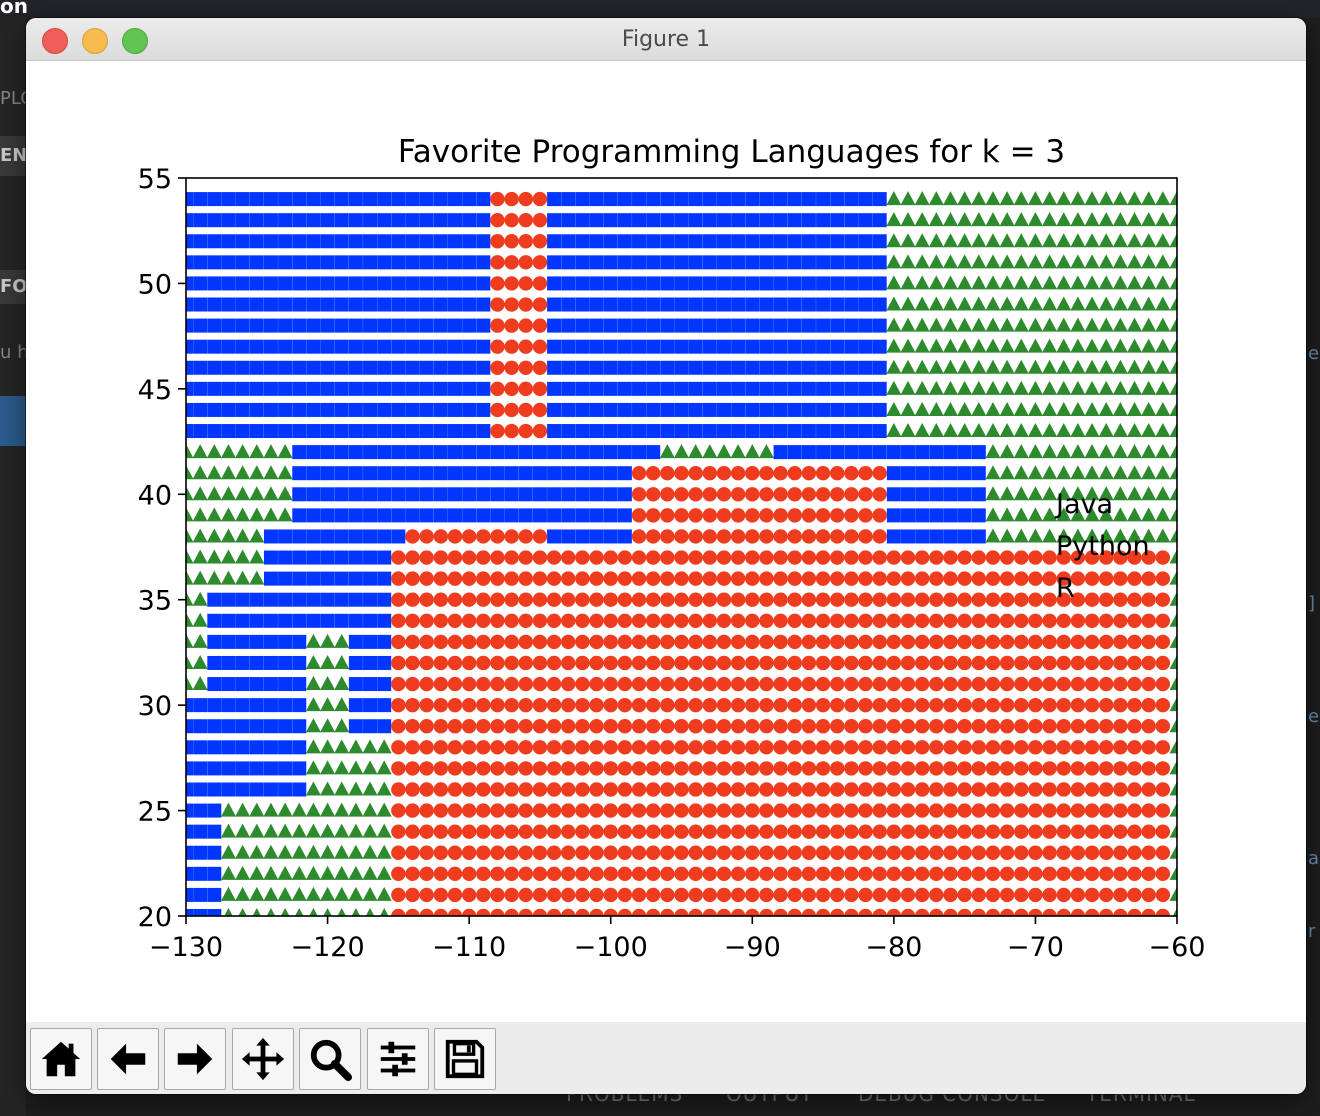 The image size is (1320, 1116). Describe the element at coordinates (330, 1059) in the screenshot. I see `zoom-button` at that location.